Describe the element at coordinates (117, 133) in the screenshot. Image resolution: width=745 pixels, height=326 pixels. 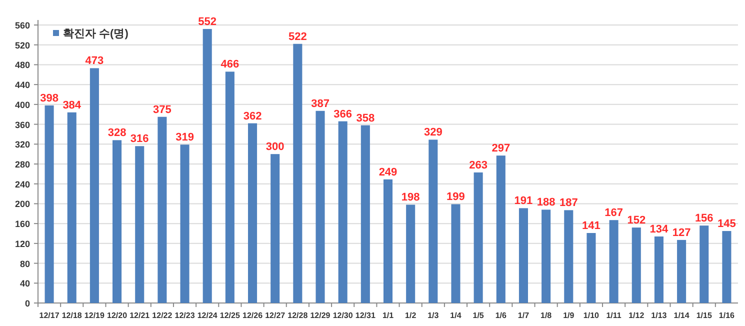
I see `data-label: 328` at that location.